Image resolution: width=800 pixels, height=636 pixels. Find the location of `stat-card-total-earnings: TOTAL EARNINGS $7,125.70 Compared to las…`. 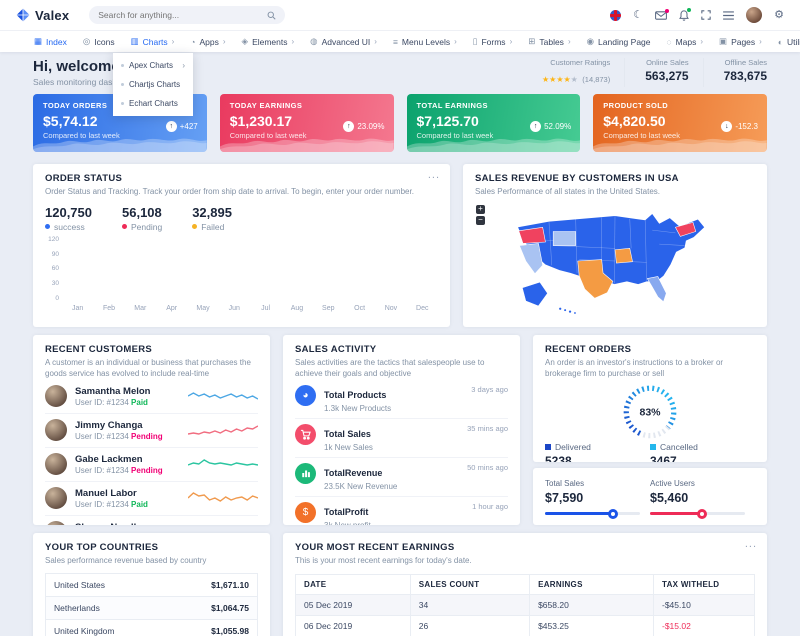

stat-card-total-earnings: TOTAL EARNINGS $7,125.70 Compared to las… is located at coordinates (493, 123).